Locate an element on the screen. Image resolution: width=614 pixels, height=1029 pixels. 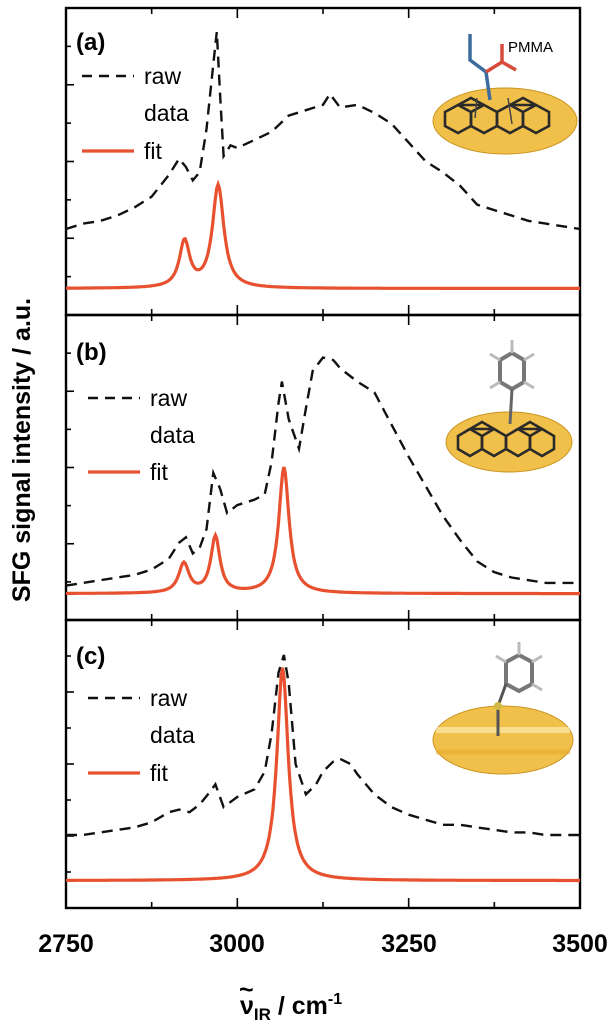
y-axis-title: SFG signal intensity / a.u. is located at coordinates (22, 450).